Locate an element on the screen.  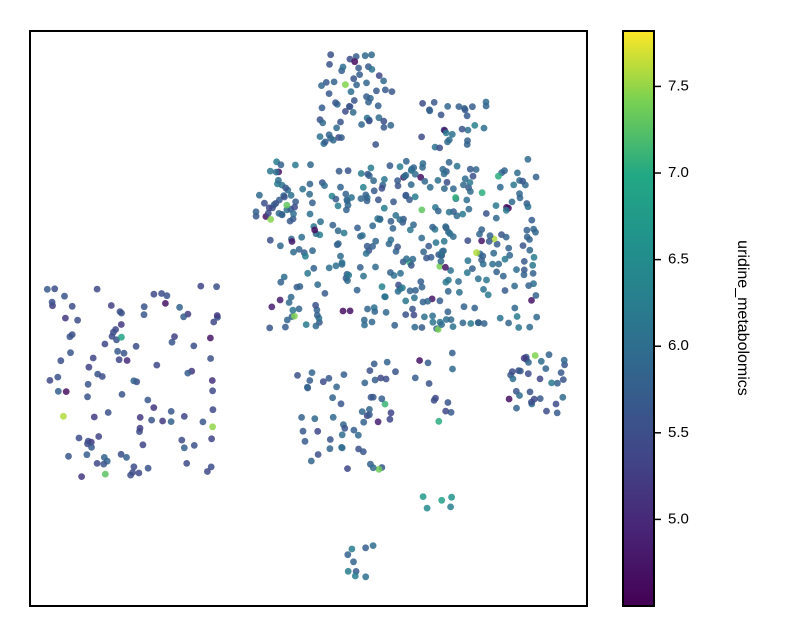
colorbar-tick-label: 5.0 is located at coordinates (678, 518).